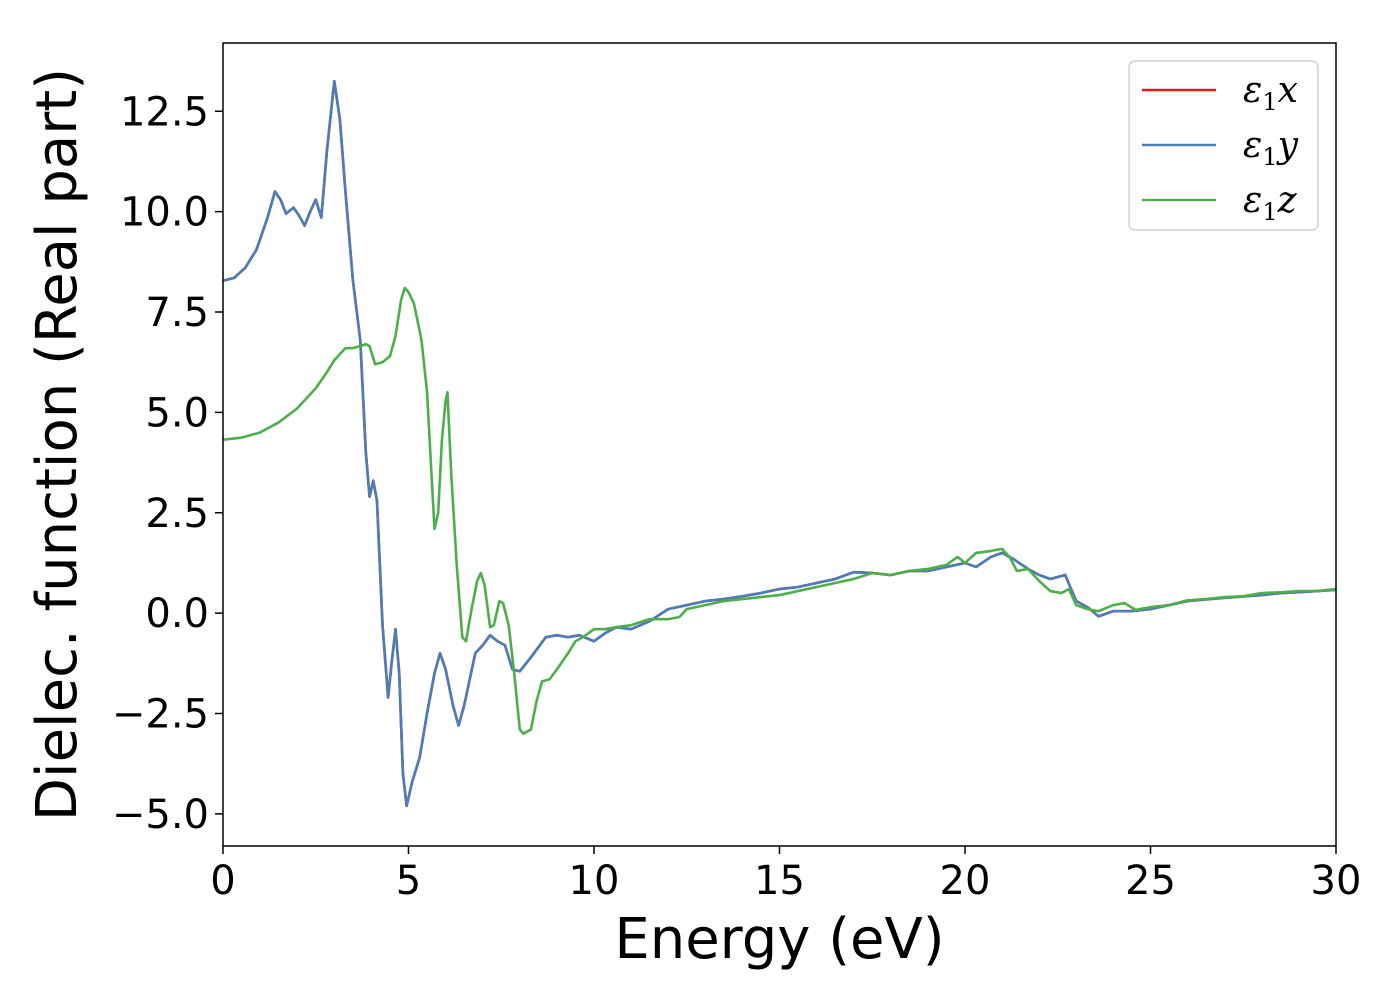 This screenshot has width=1400, height=1000. Describe the element at coordinates (222, 881) in the screenshot. I see `x-tick-label: 0` at that location.